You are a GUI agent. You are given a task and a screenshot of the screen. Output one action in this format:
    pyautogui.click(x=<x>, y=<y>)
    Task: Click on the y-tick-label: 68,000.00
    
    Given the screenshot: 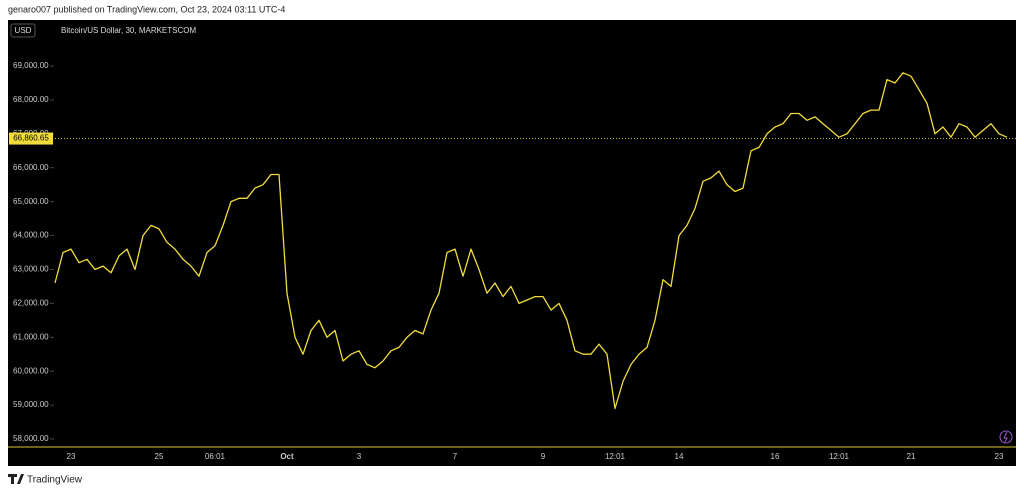 What is the action you would take?
    pyautogui.click(x=31, y=99)
    